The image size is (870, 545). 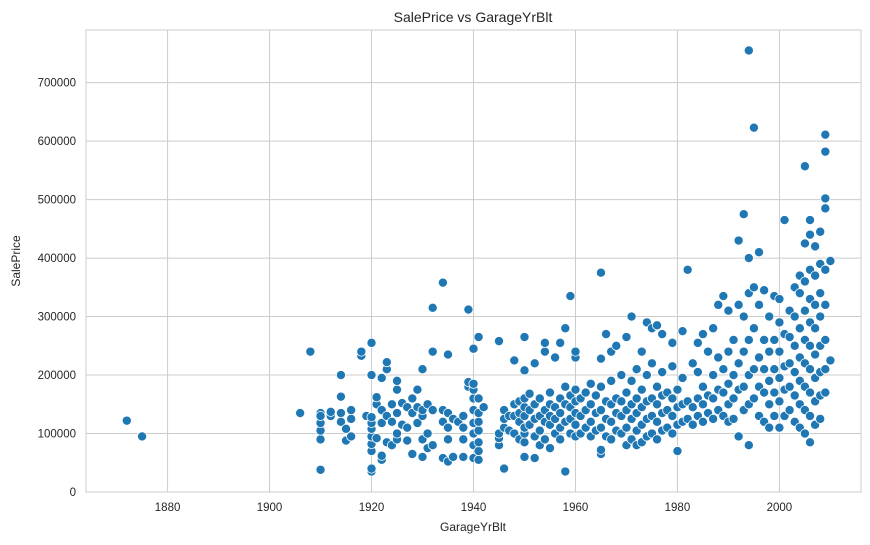 I want to click on y-tick-label: 100000, so click(x=57, y=435).